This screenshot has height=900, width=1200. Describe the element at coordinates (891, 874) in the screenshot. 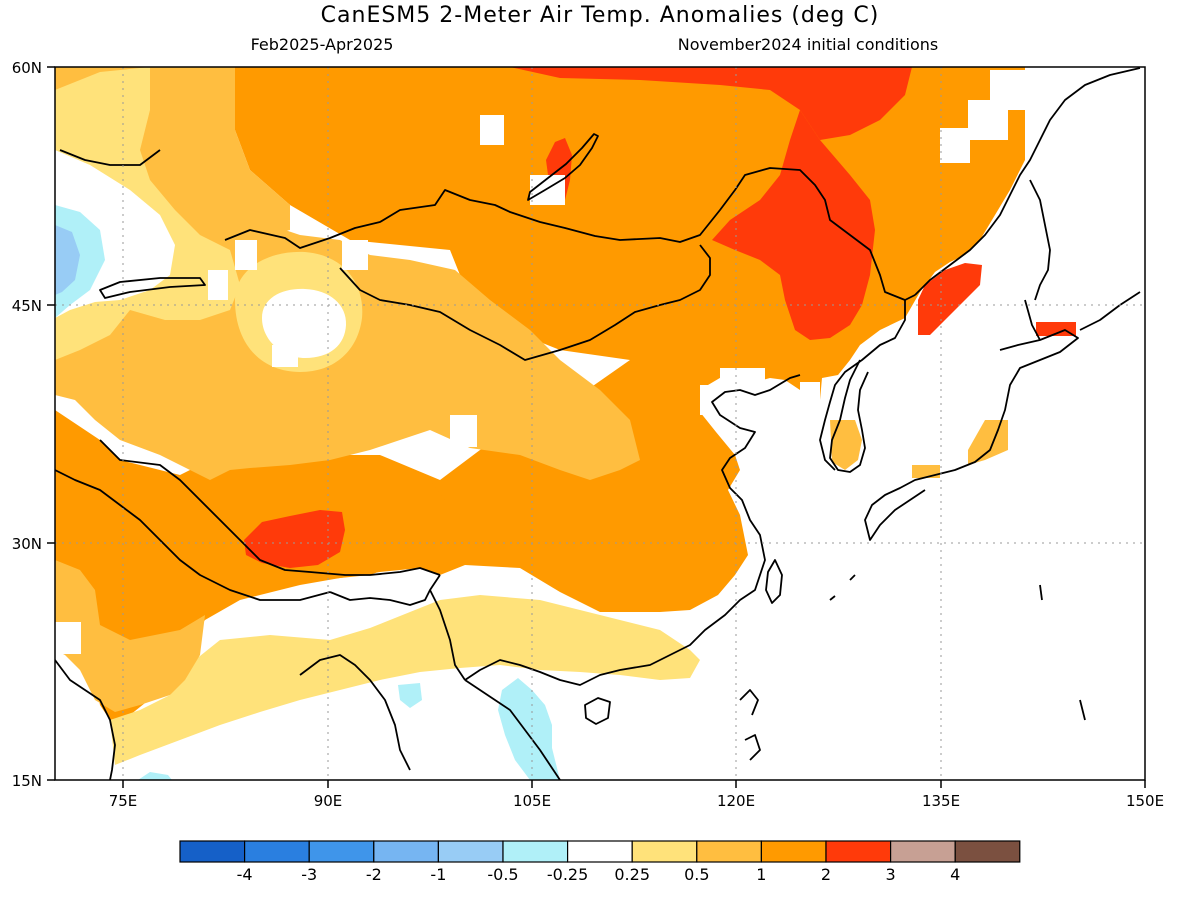

I see `legend-label: 3` at that location.